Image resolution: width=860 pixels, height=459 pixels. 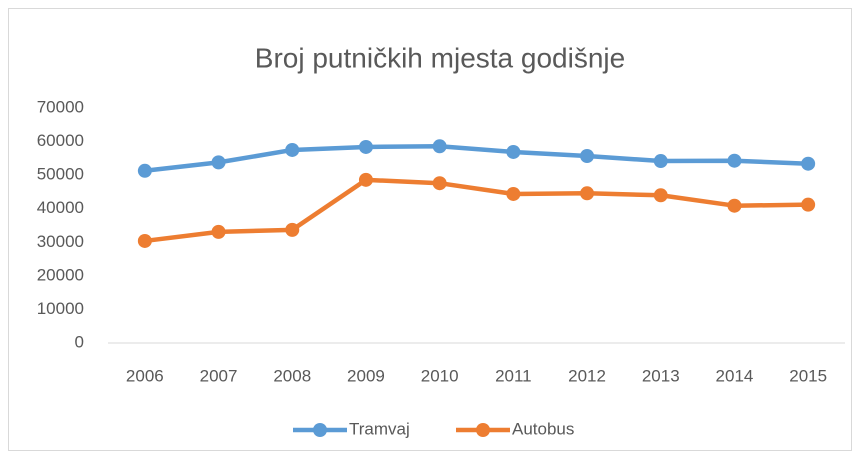 What do you see at coordinates (543, 428) in the screenshot?
I see `legend-label: Autobus` at bounding box center [543, 428].